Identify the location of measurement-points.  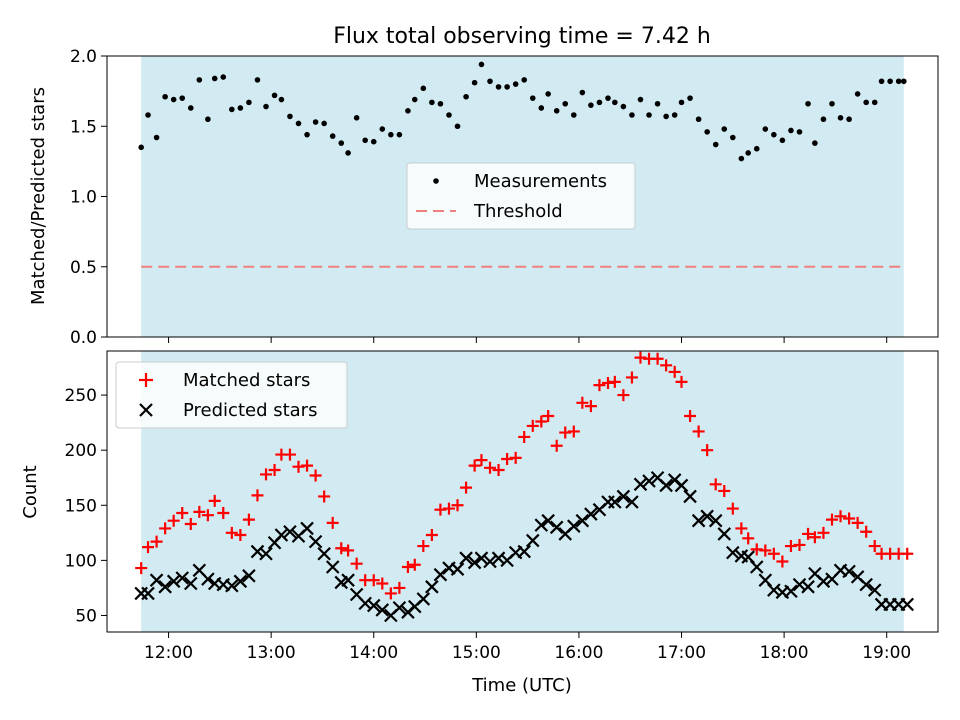
(522, 111).